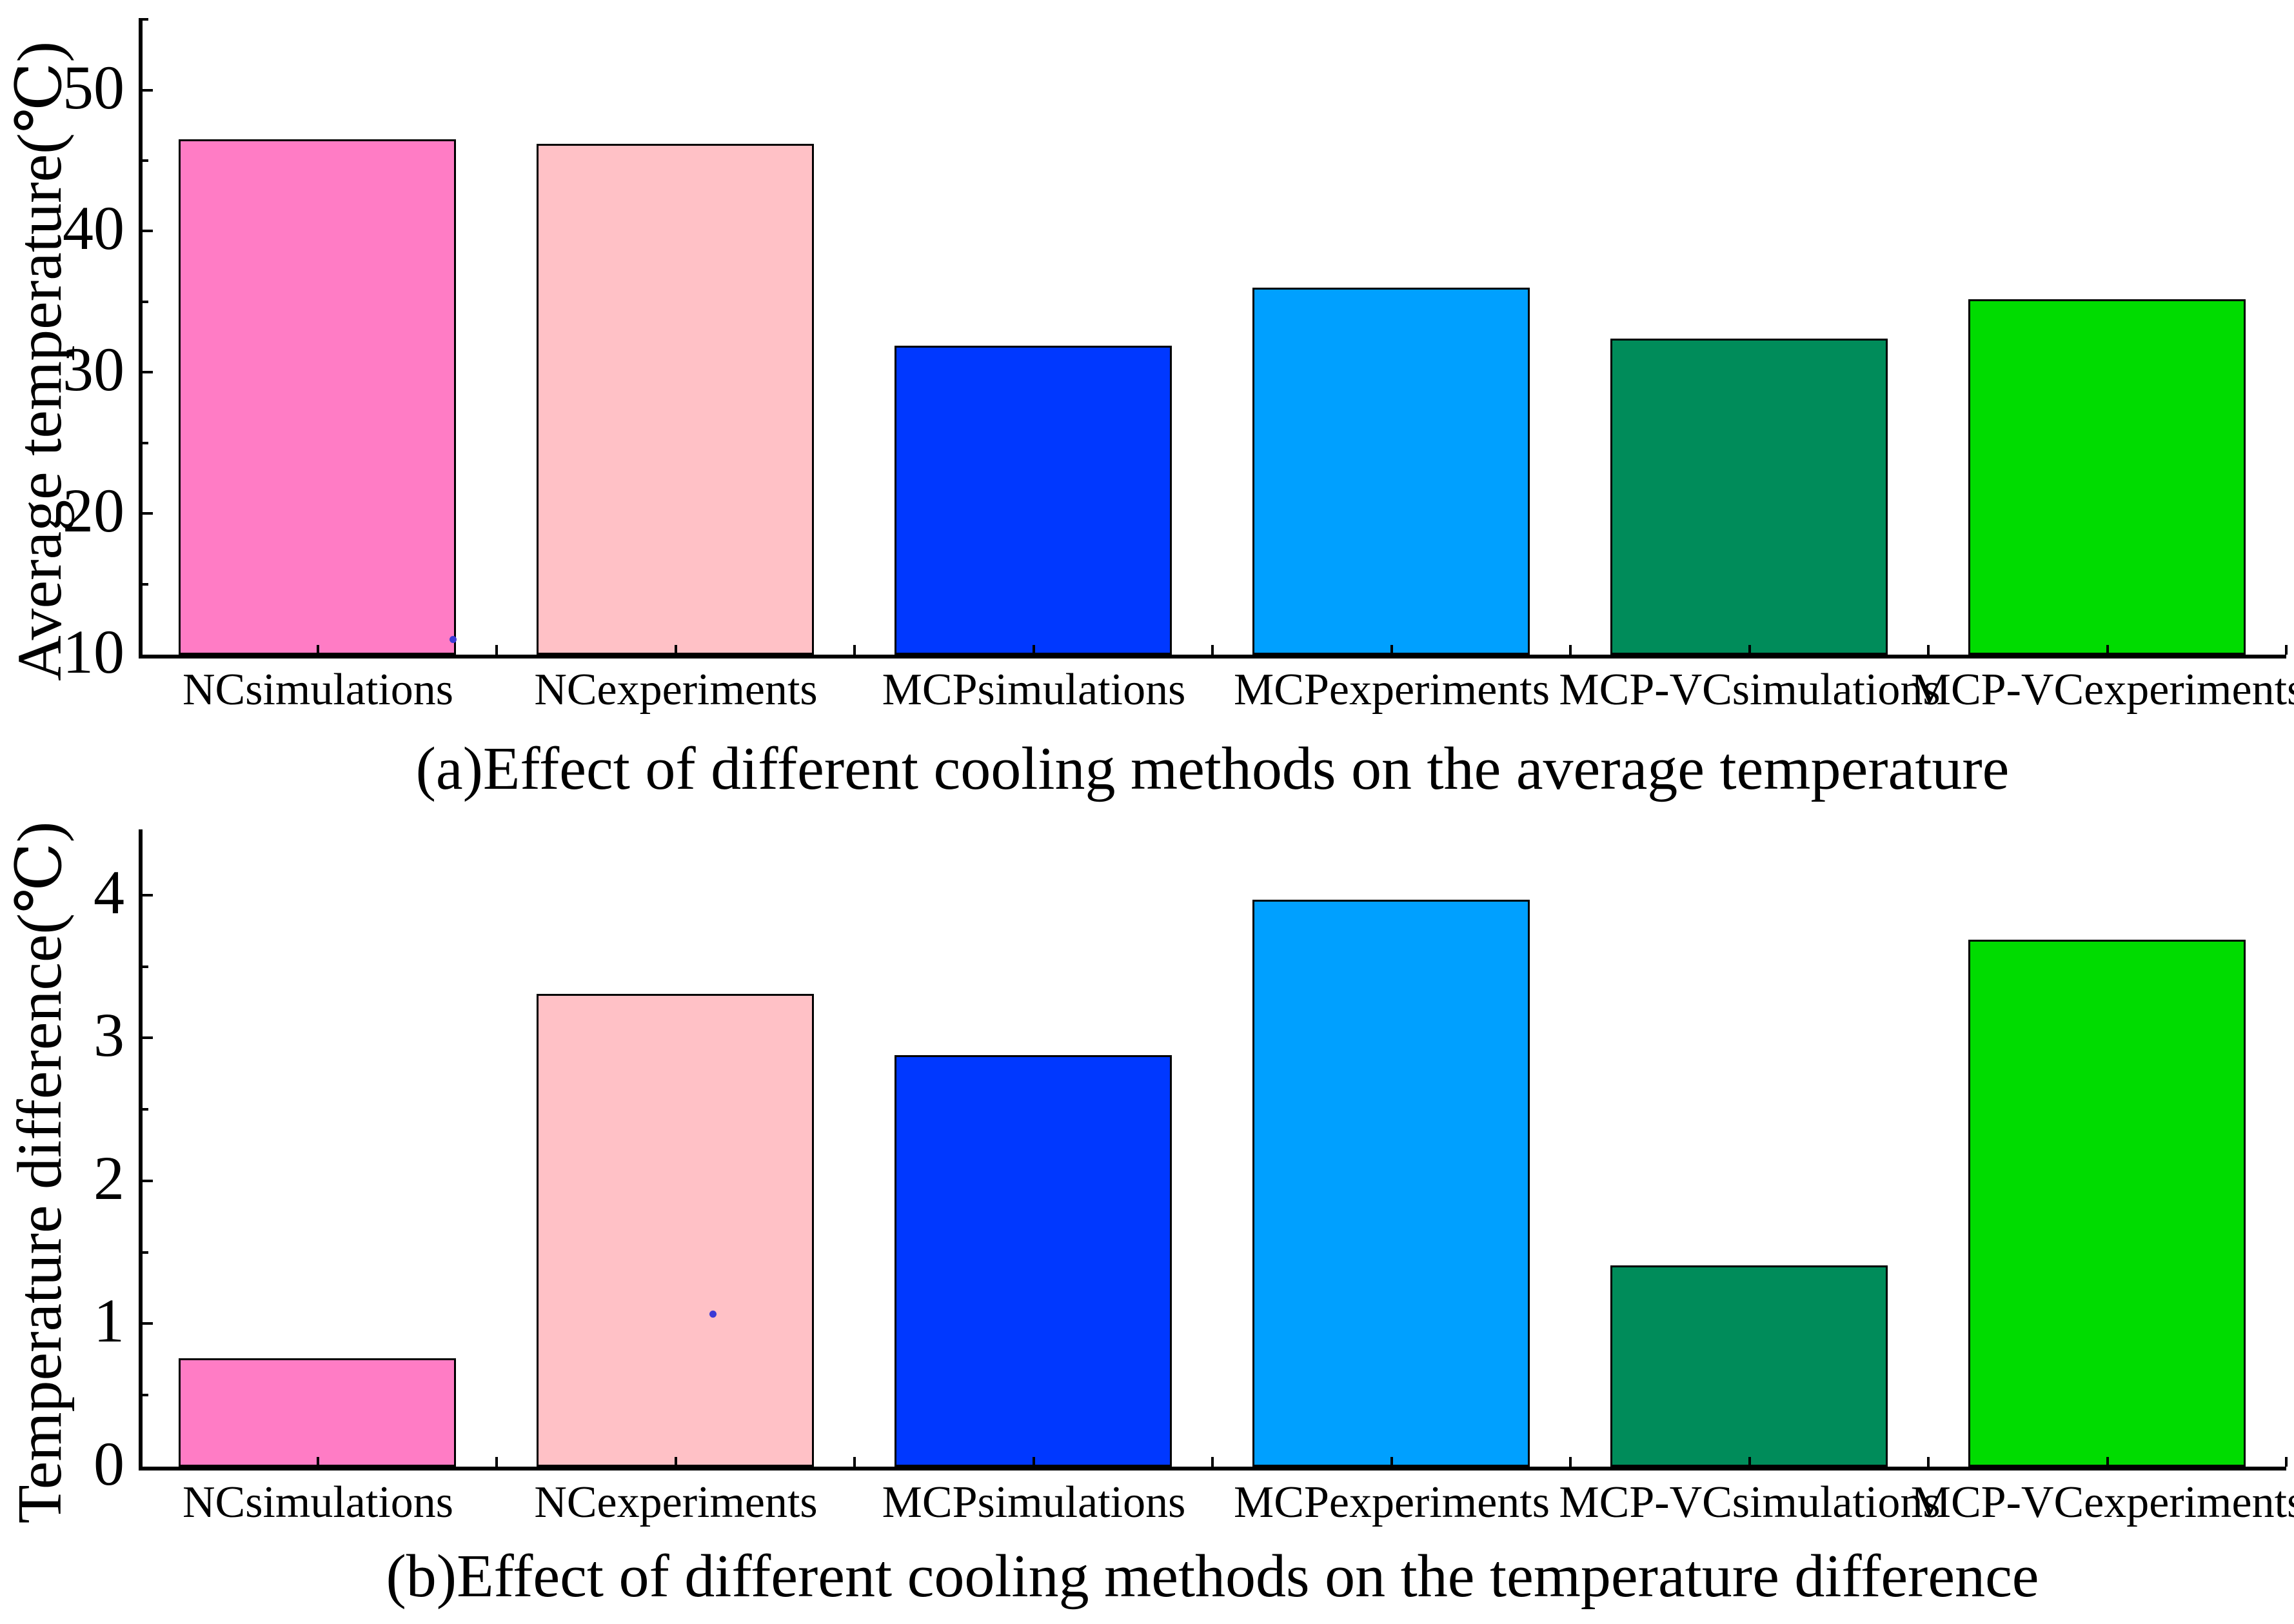  I want to click on y-tick-label: 1, so click(109, 1321).